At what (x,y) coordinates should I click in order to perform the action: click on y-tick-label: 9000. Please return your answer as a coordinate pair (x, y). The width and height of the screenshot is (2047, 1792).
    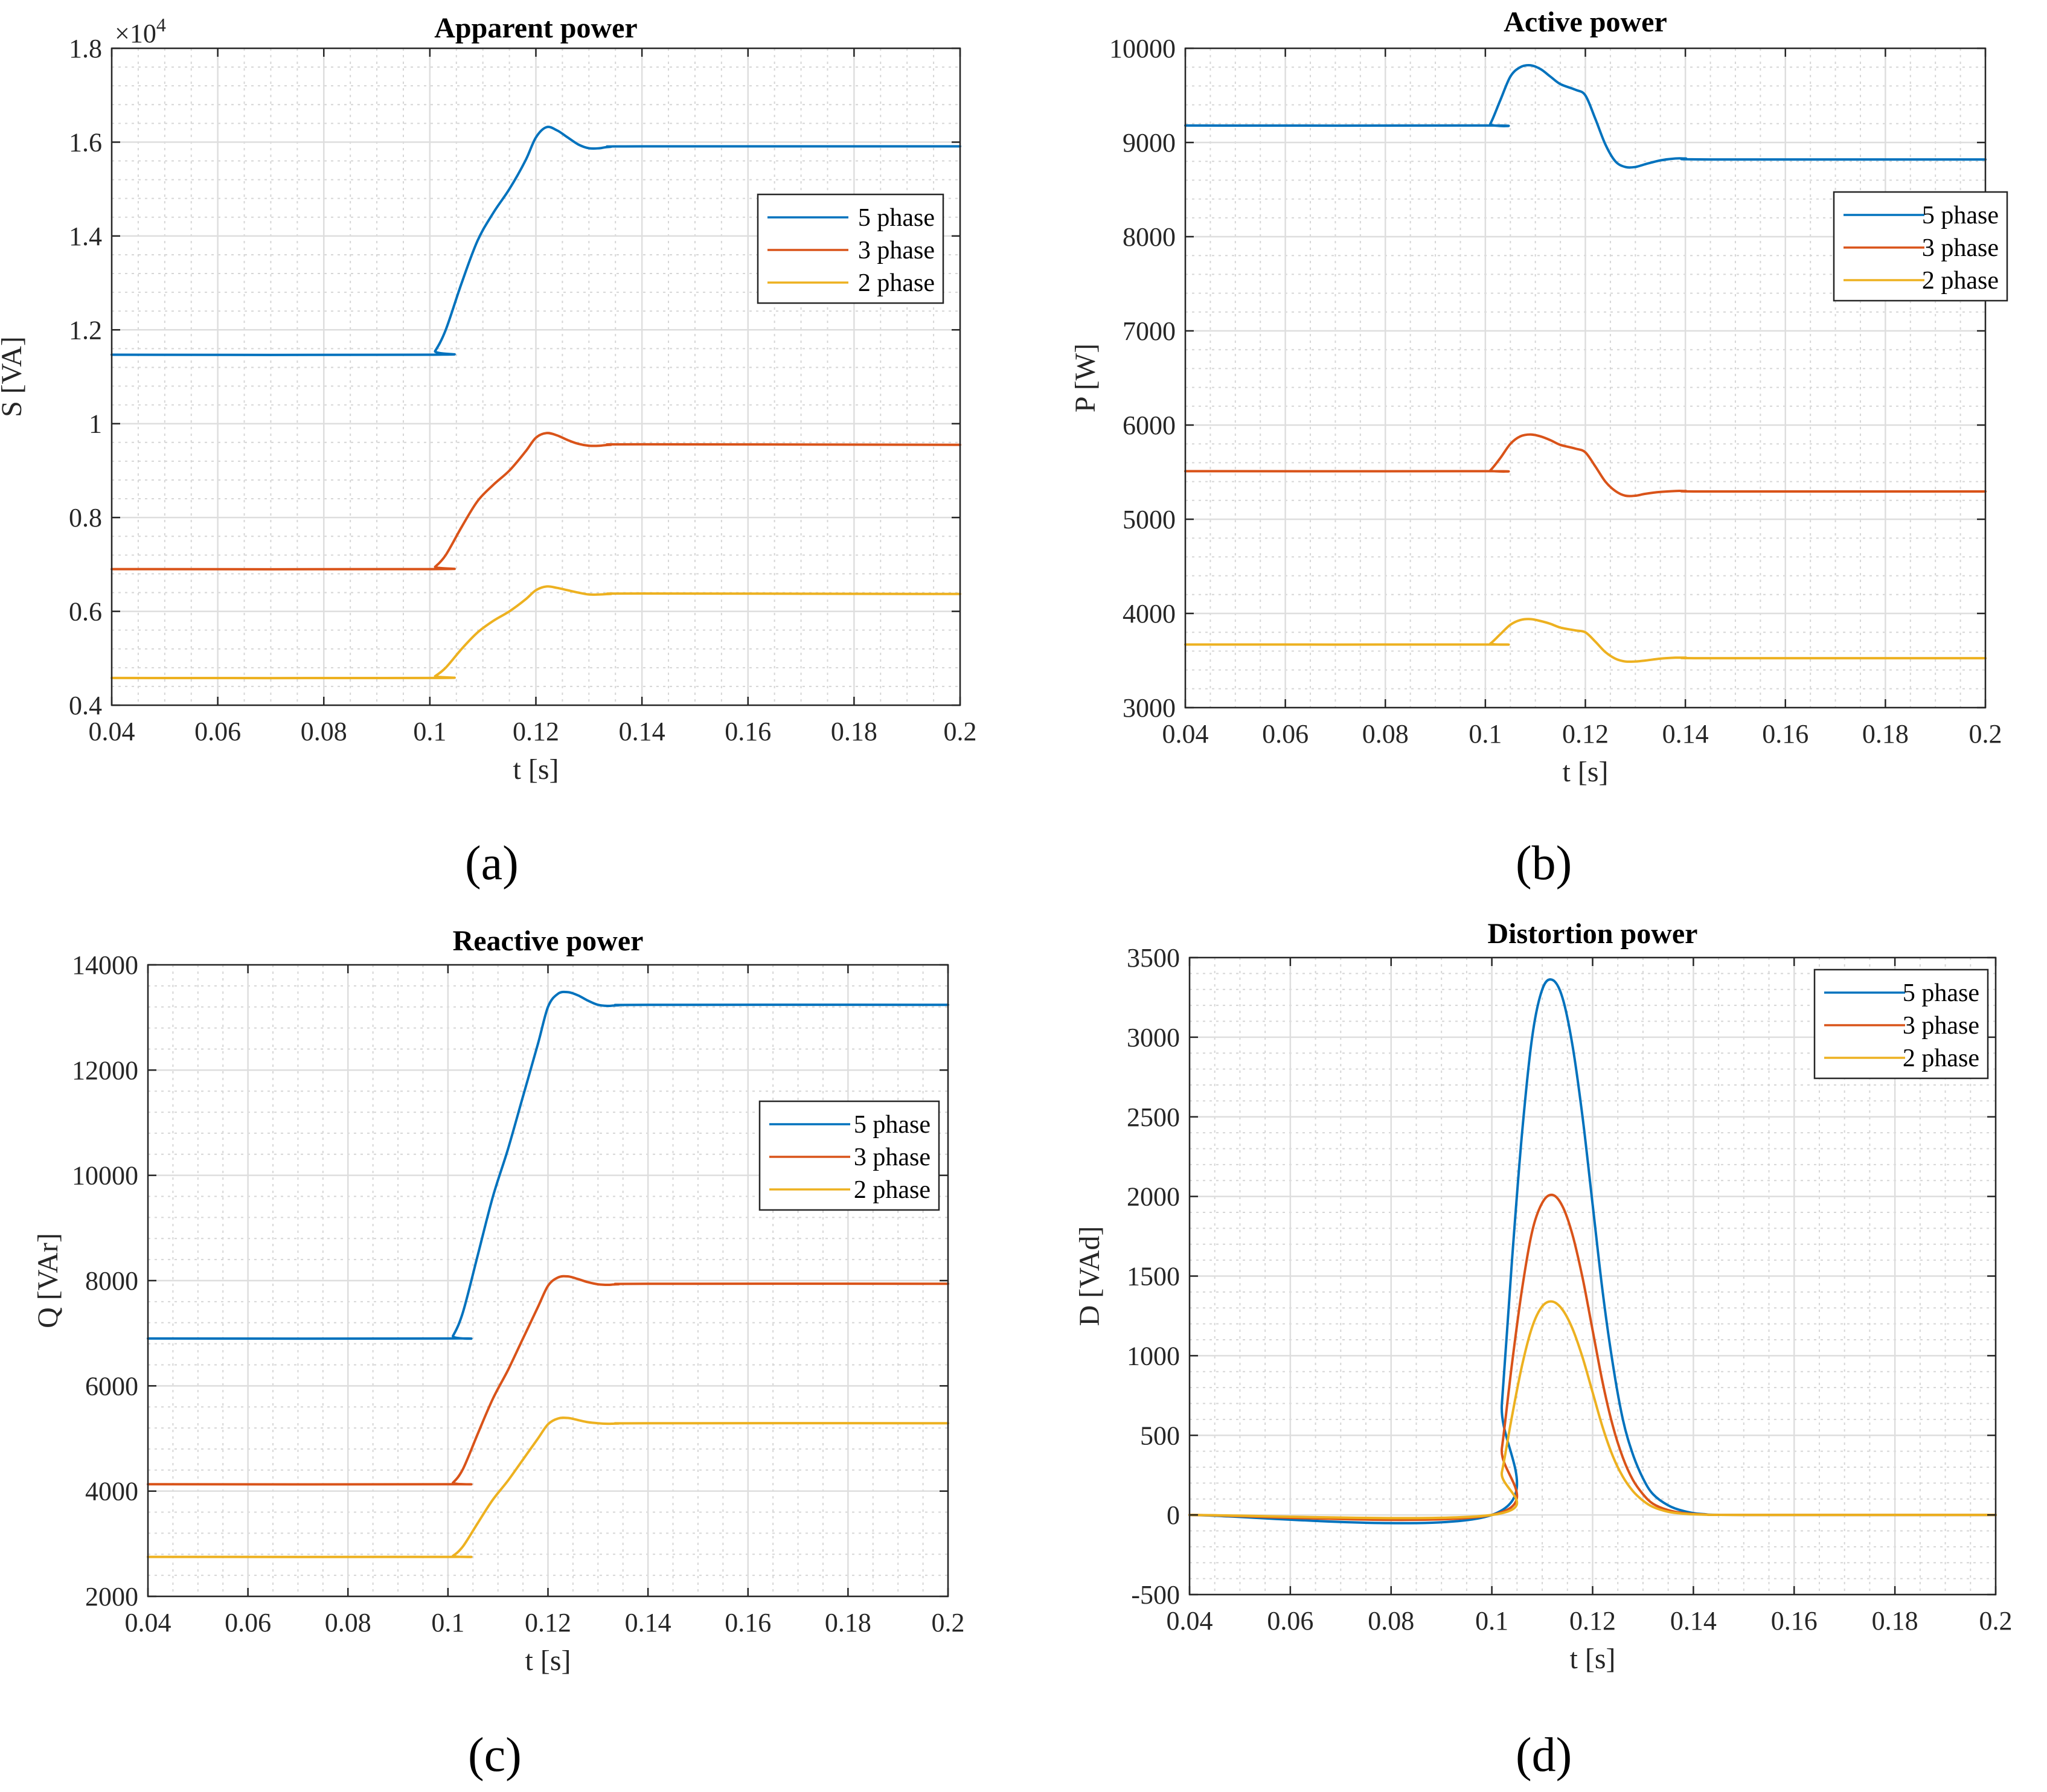
    Looking at the image, I should click on (1149, 143).